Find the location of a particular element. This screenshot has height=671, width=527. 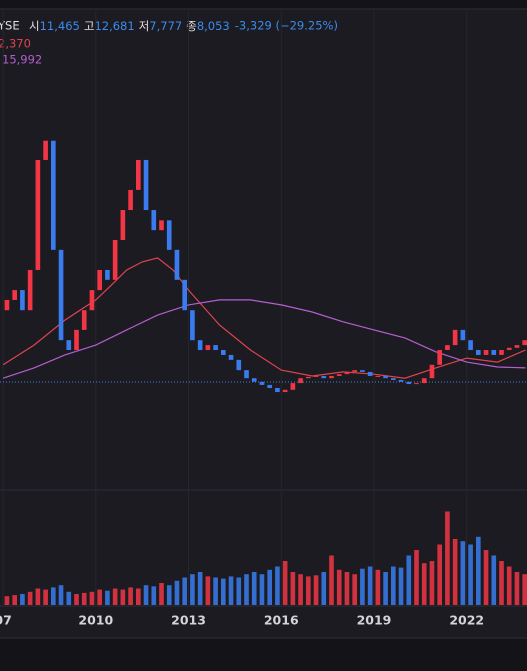

top-strip is located at coordinates (263, 4).